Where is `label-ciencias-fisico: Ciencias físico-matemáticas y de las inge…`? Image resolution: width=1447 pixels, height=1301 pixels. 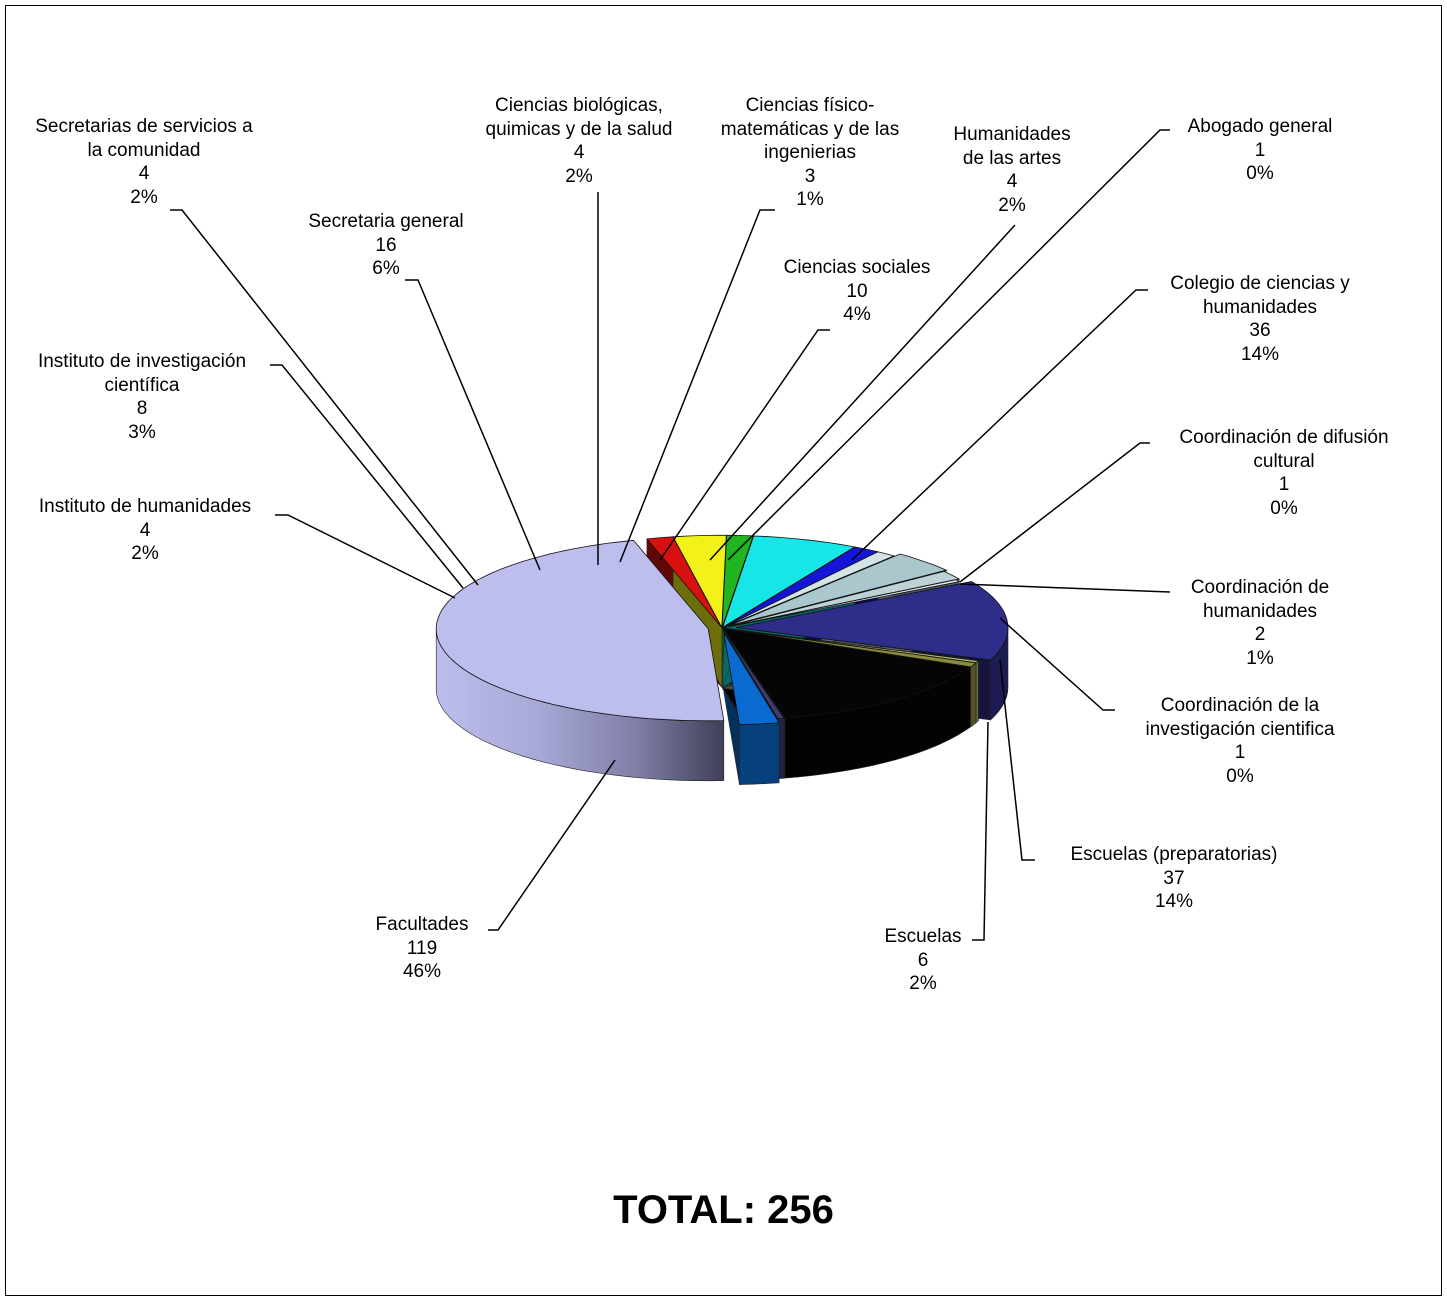
label-ciencias-fisico: Ciencias físico-matemáticas y de las inge… is located at coordinates (810, 152).